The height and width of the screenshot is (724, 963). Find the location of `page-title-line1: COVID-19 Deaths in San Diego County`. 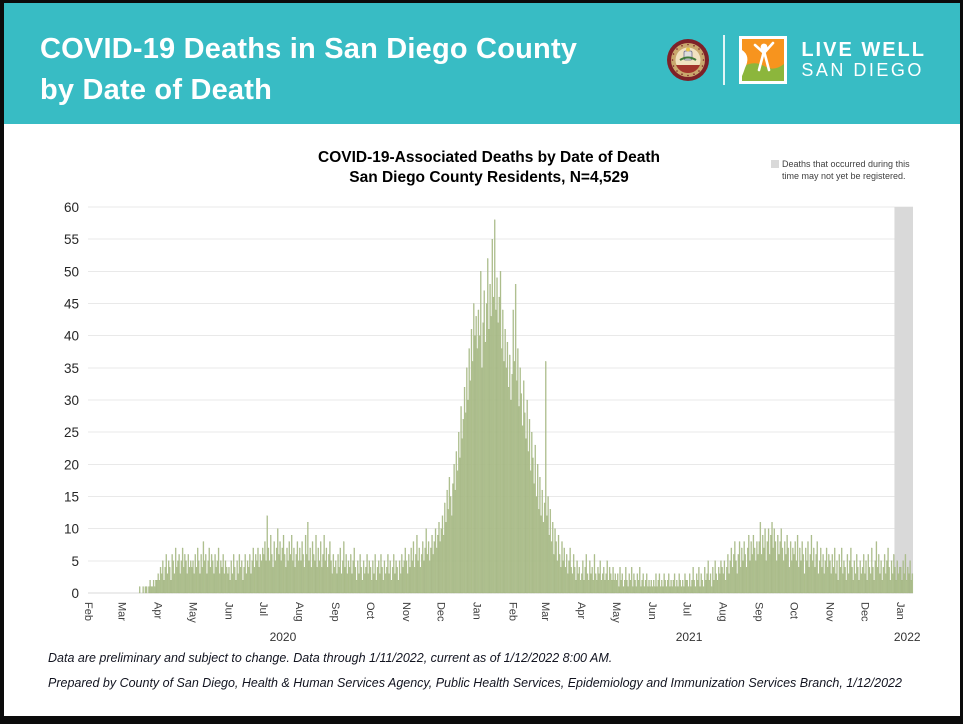

page-title-line1: COVID-19 Deaths in San Diego County is located at coordinates (309, 49).